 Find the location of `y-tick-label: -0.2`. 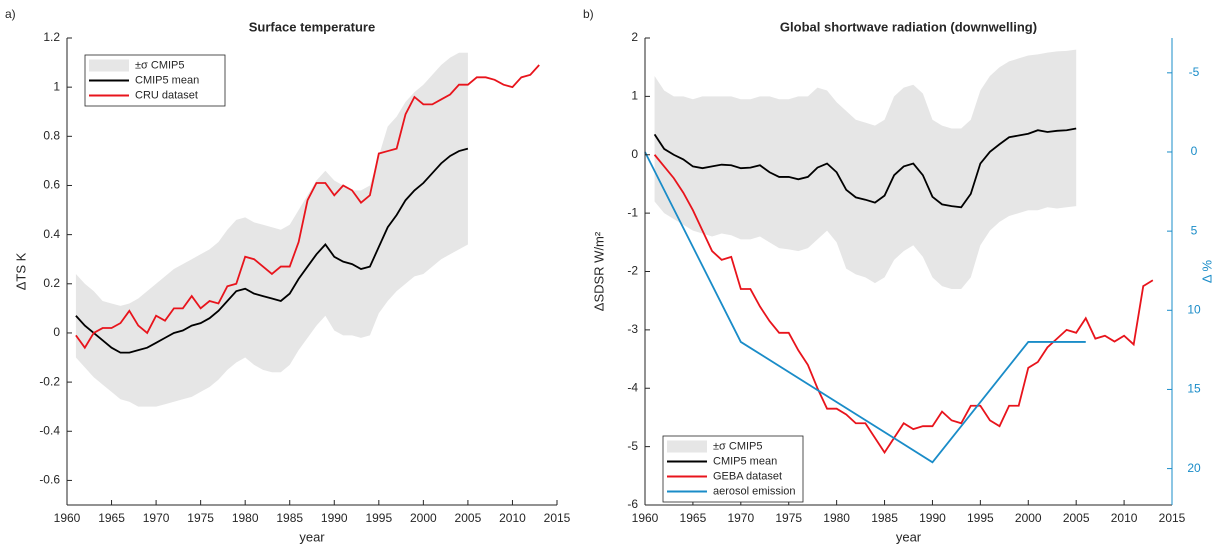

y-tick-label: -0.2 is located at coordinates (49, 381).